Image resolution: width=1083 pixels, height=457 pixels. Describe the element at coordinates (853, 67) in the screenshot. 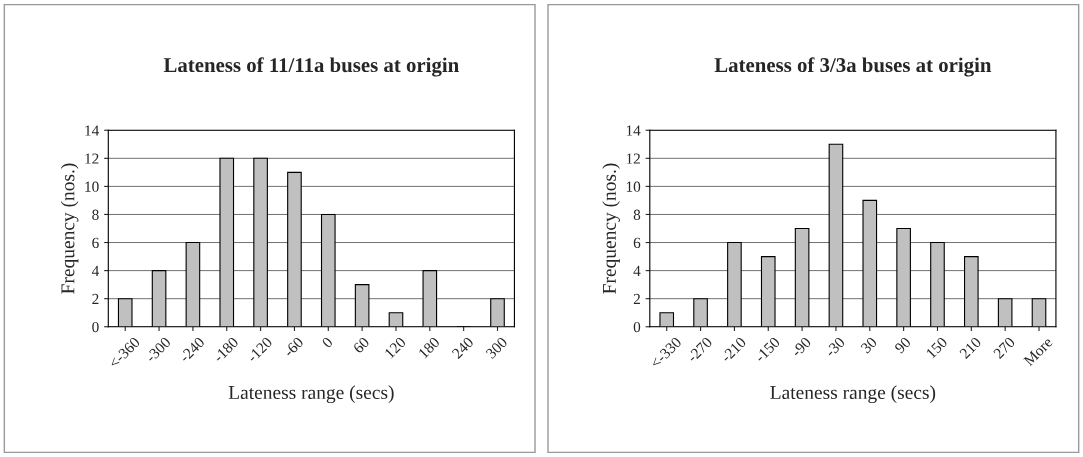

I see `chart-title: Lateness of 3/3a buses at origin` at that location.